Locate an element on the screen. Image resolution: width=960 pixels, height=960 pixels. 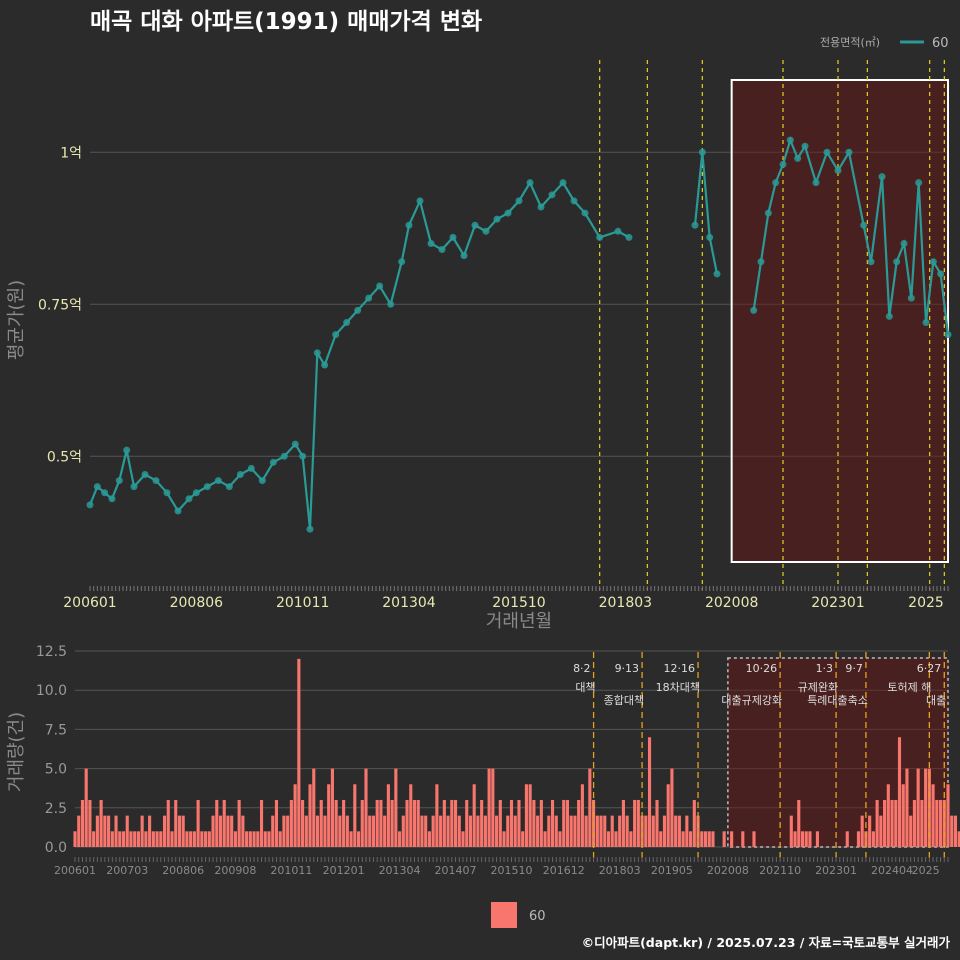
event-date-label: 12·16 is located at coordinates (680, 668).